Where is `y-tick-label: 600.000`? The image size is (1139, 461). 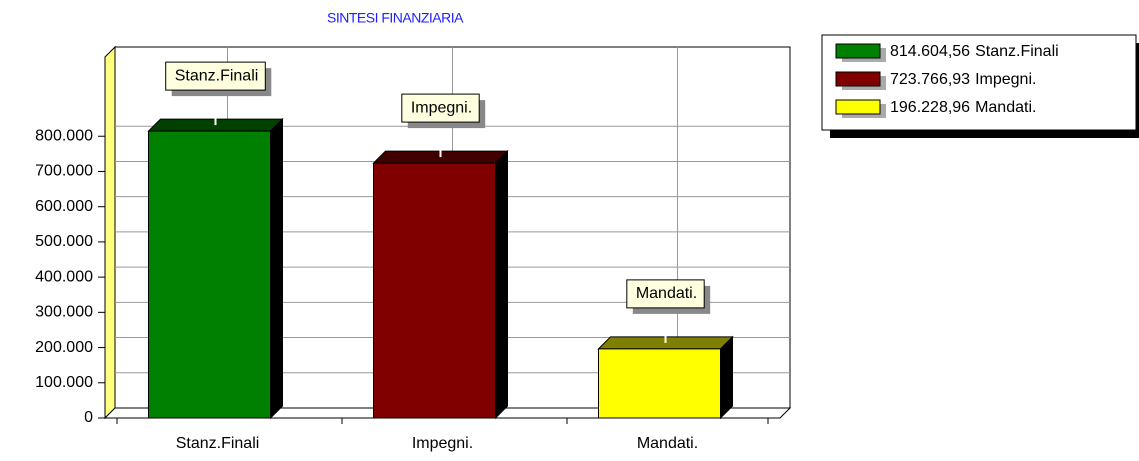
y-tick-label: 600.000 is located at coordinates (64, 206).